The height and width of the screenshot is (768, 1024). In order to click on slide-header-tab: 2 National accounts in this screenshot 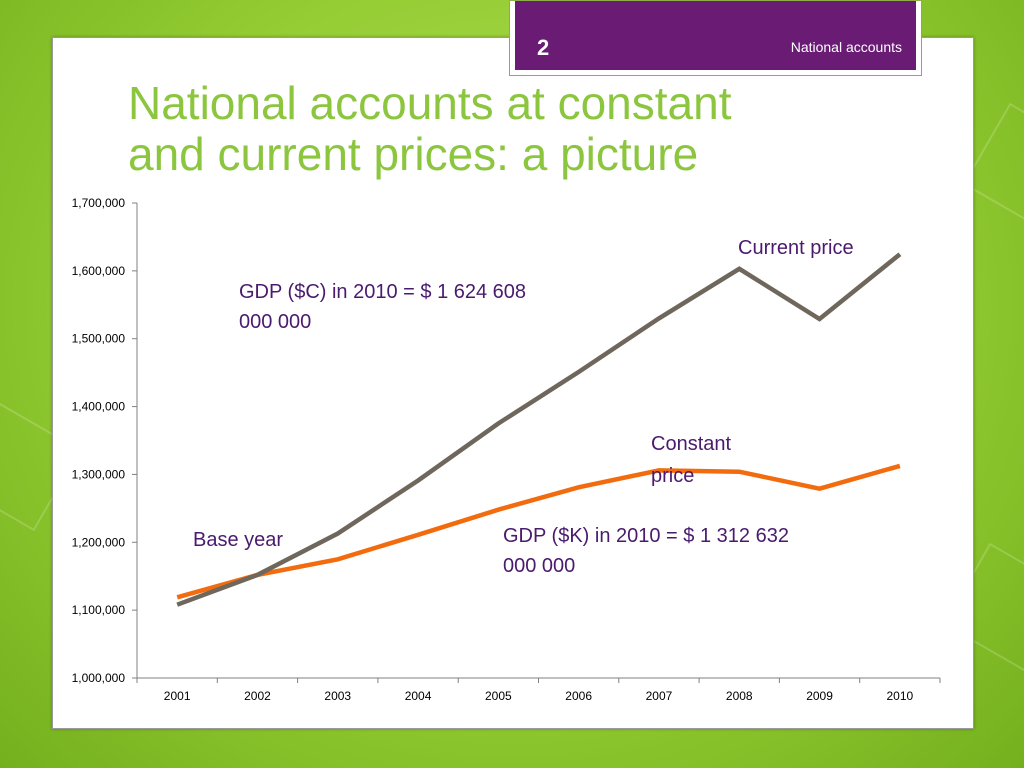, I will do `click(715, 38)`.